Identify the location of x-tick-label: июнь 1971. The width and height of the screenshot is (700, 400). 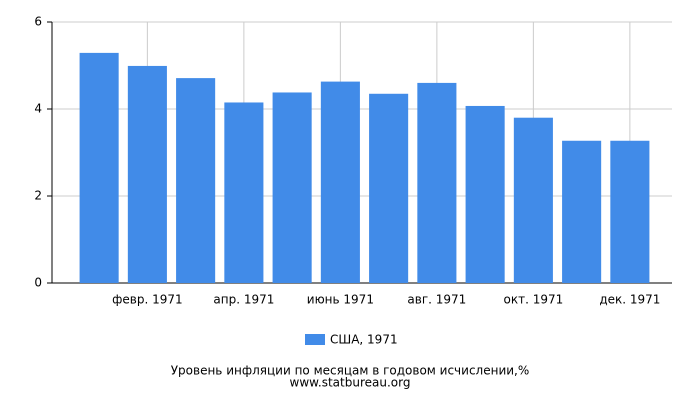
(340, 300).